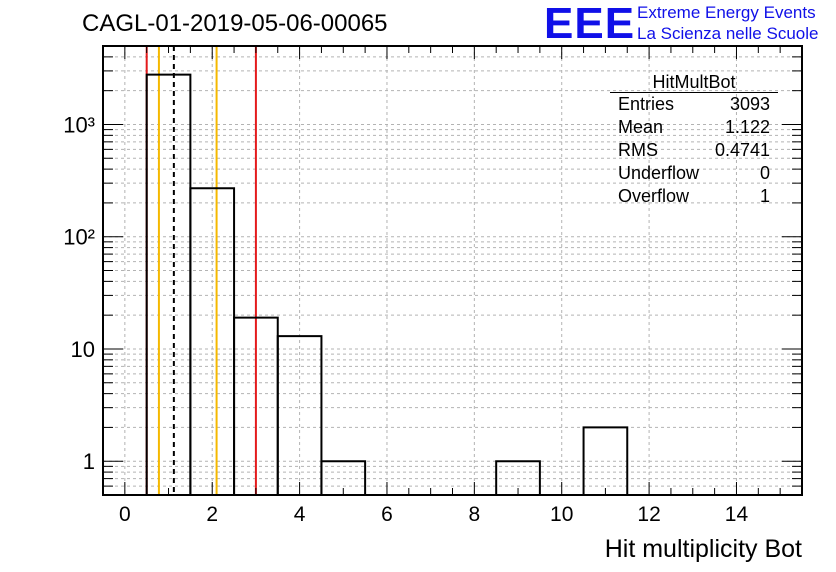 This screenshot has width=836, height=572. What do you see at coordinates (79, 124) in the screenshot?
I see `y-tick-label: 10³` at bounding box center [79, 124].